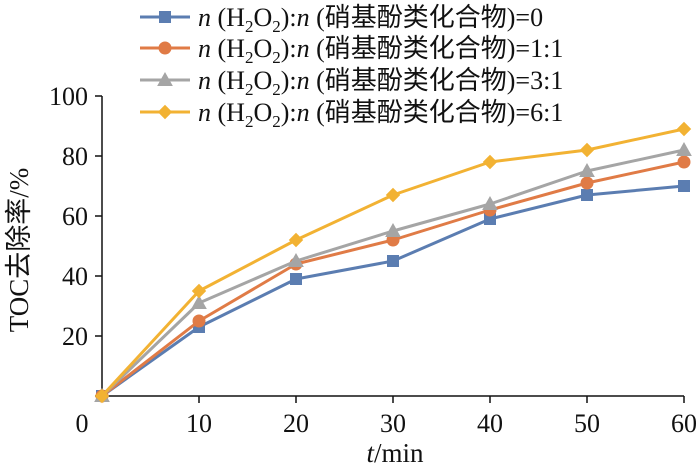 This screenshot has width=700, height=471. What do you see at coordinates (19, 250) in the screenshot?
I see `y-axis-label: TOC去除率/%` at bounding box center [19, 250].